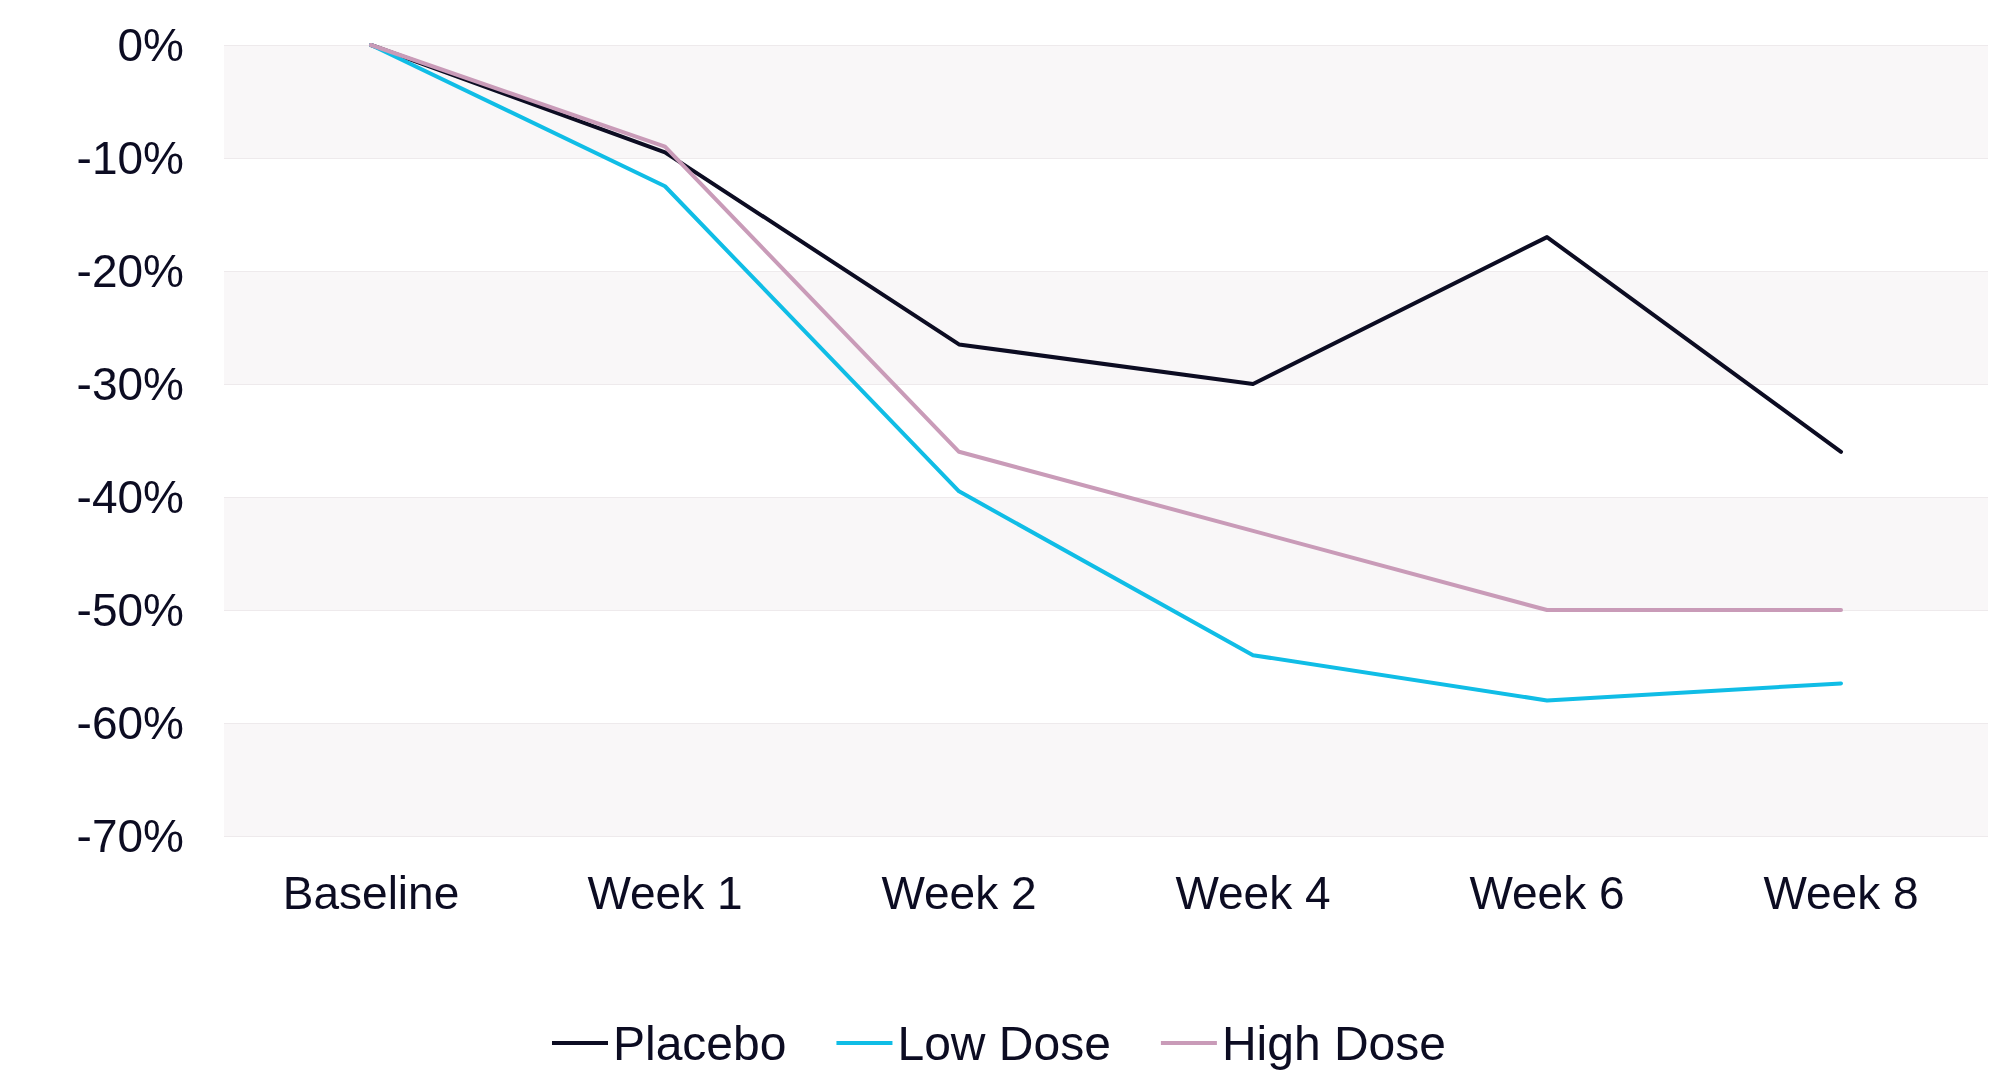  What do you see at coordinates (130, 497) in the screenshot?
I see `y-tick-label: -40%` at bounding box center [130, 497].